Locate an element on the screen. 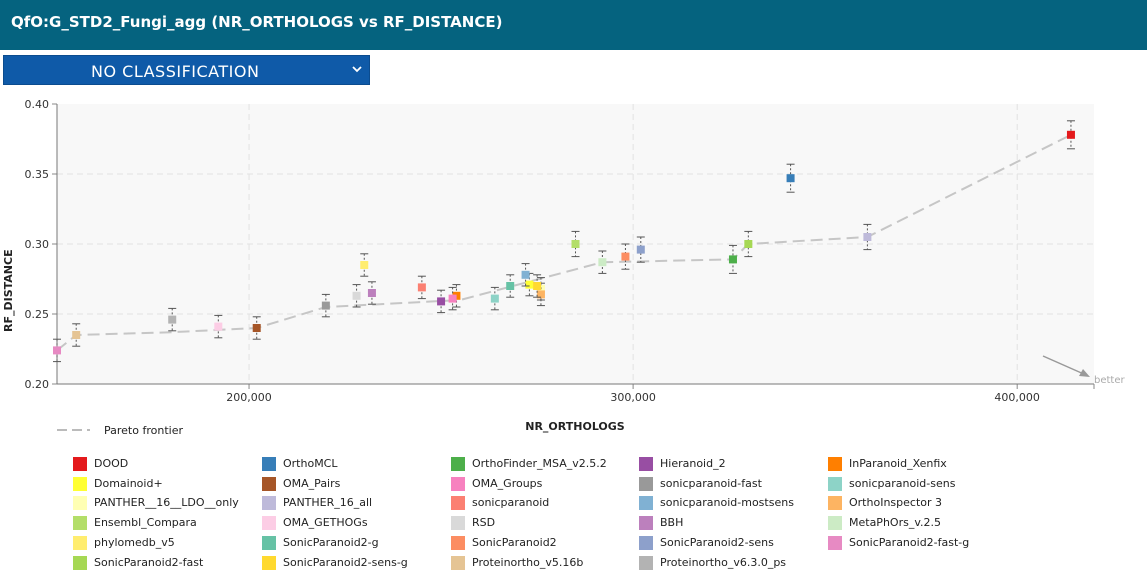 This screenshot has height=580, width=1147. legend-label: PANTHER__16__LDO__only is located at coordinates (166, 503).